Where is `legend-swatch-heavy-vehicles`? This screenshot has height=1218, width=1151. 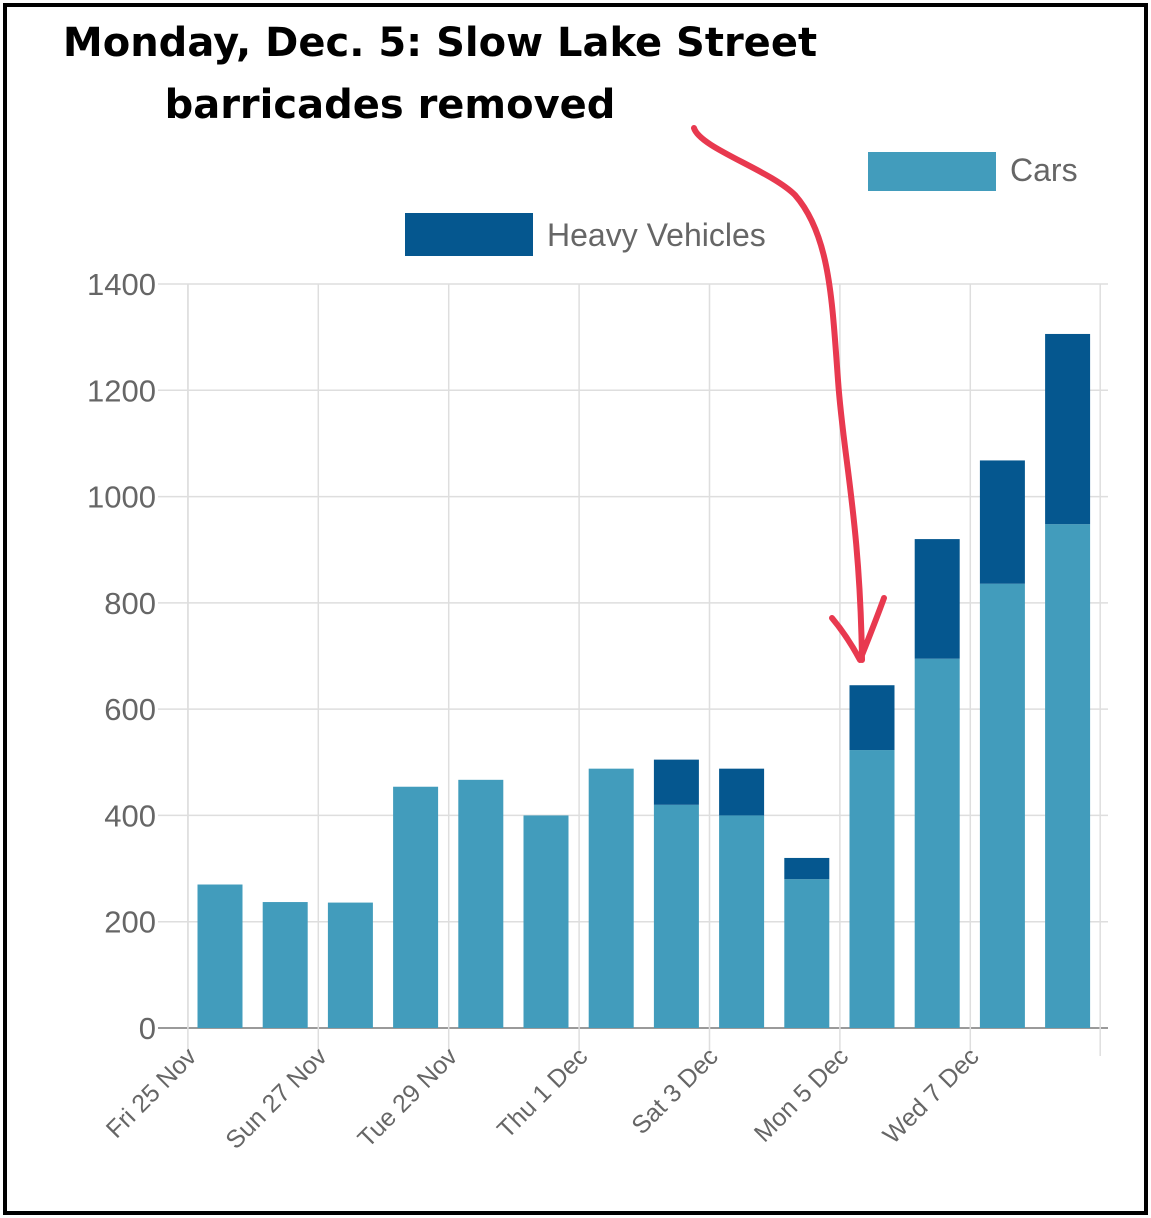
legend-swatch-heavy-vehicles is located at coordinates (469, 234).